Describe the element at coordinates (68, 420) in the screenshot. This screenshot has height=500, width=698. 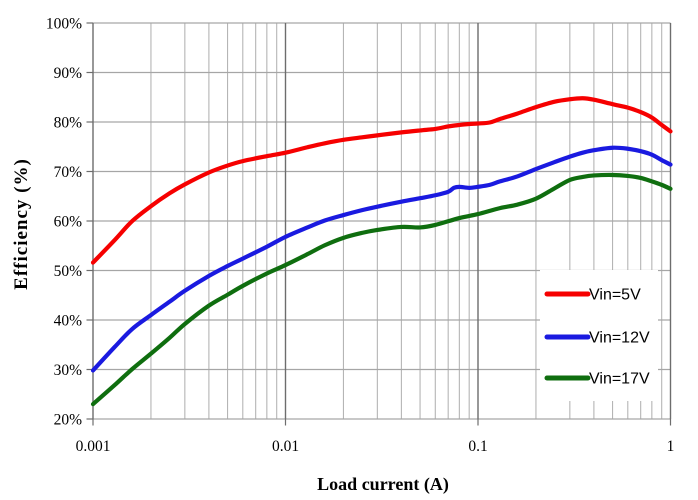
I see `y-tick-label-20: 20%` at that location.